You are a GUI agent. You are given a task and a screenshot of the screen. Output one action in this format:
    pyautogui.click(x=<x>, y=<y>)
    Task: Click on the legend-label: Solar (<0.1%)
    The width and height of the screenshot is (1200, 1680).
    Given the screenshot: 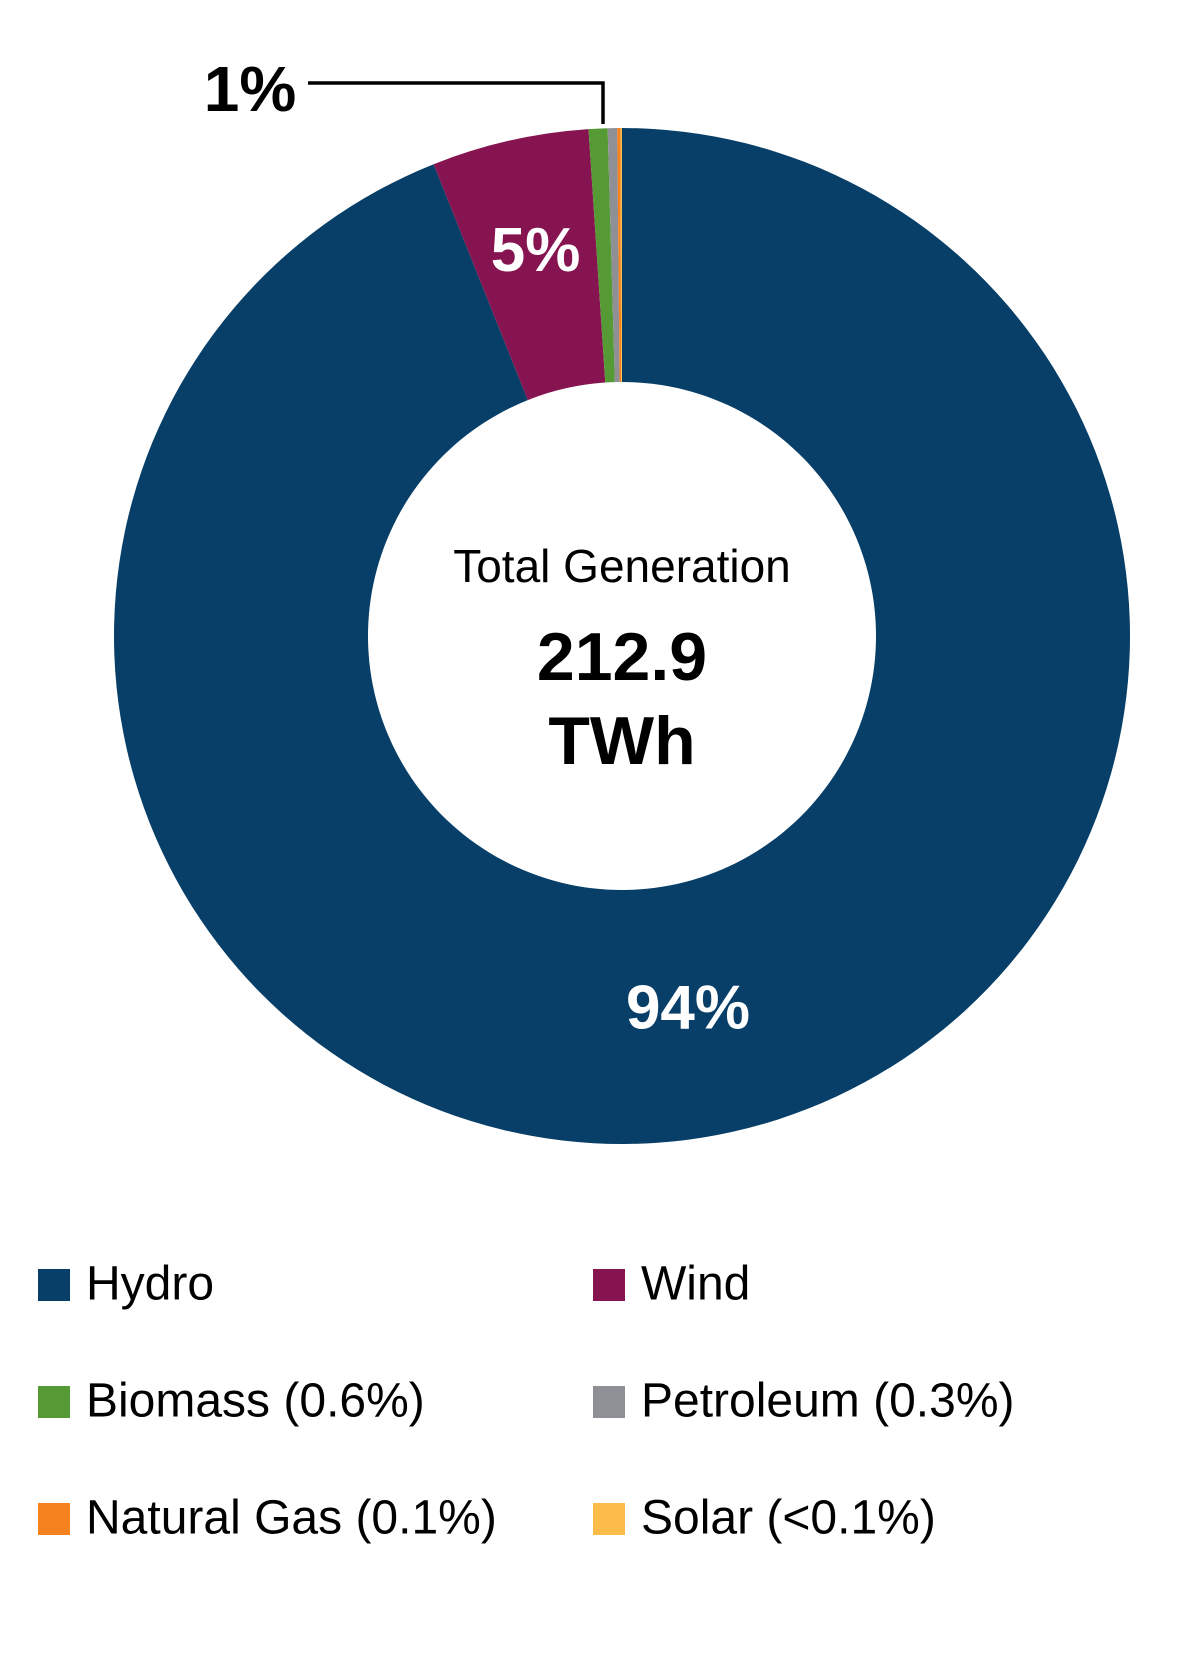 What is the action you would take?
    pyautogui.click(x=788, y=1518)
    